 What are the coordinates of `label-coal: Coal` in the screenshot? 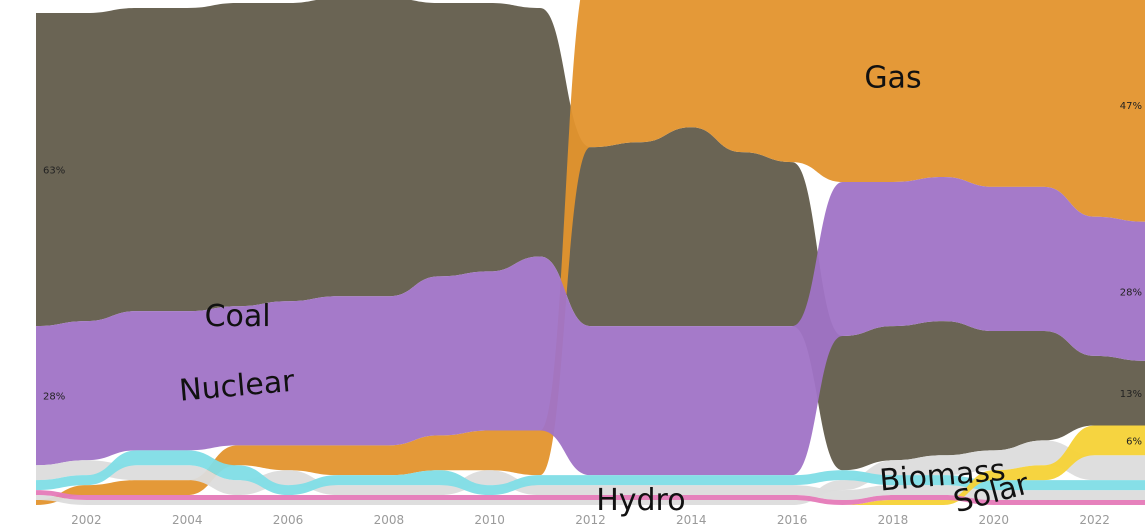 It's located at (238, 316).